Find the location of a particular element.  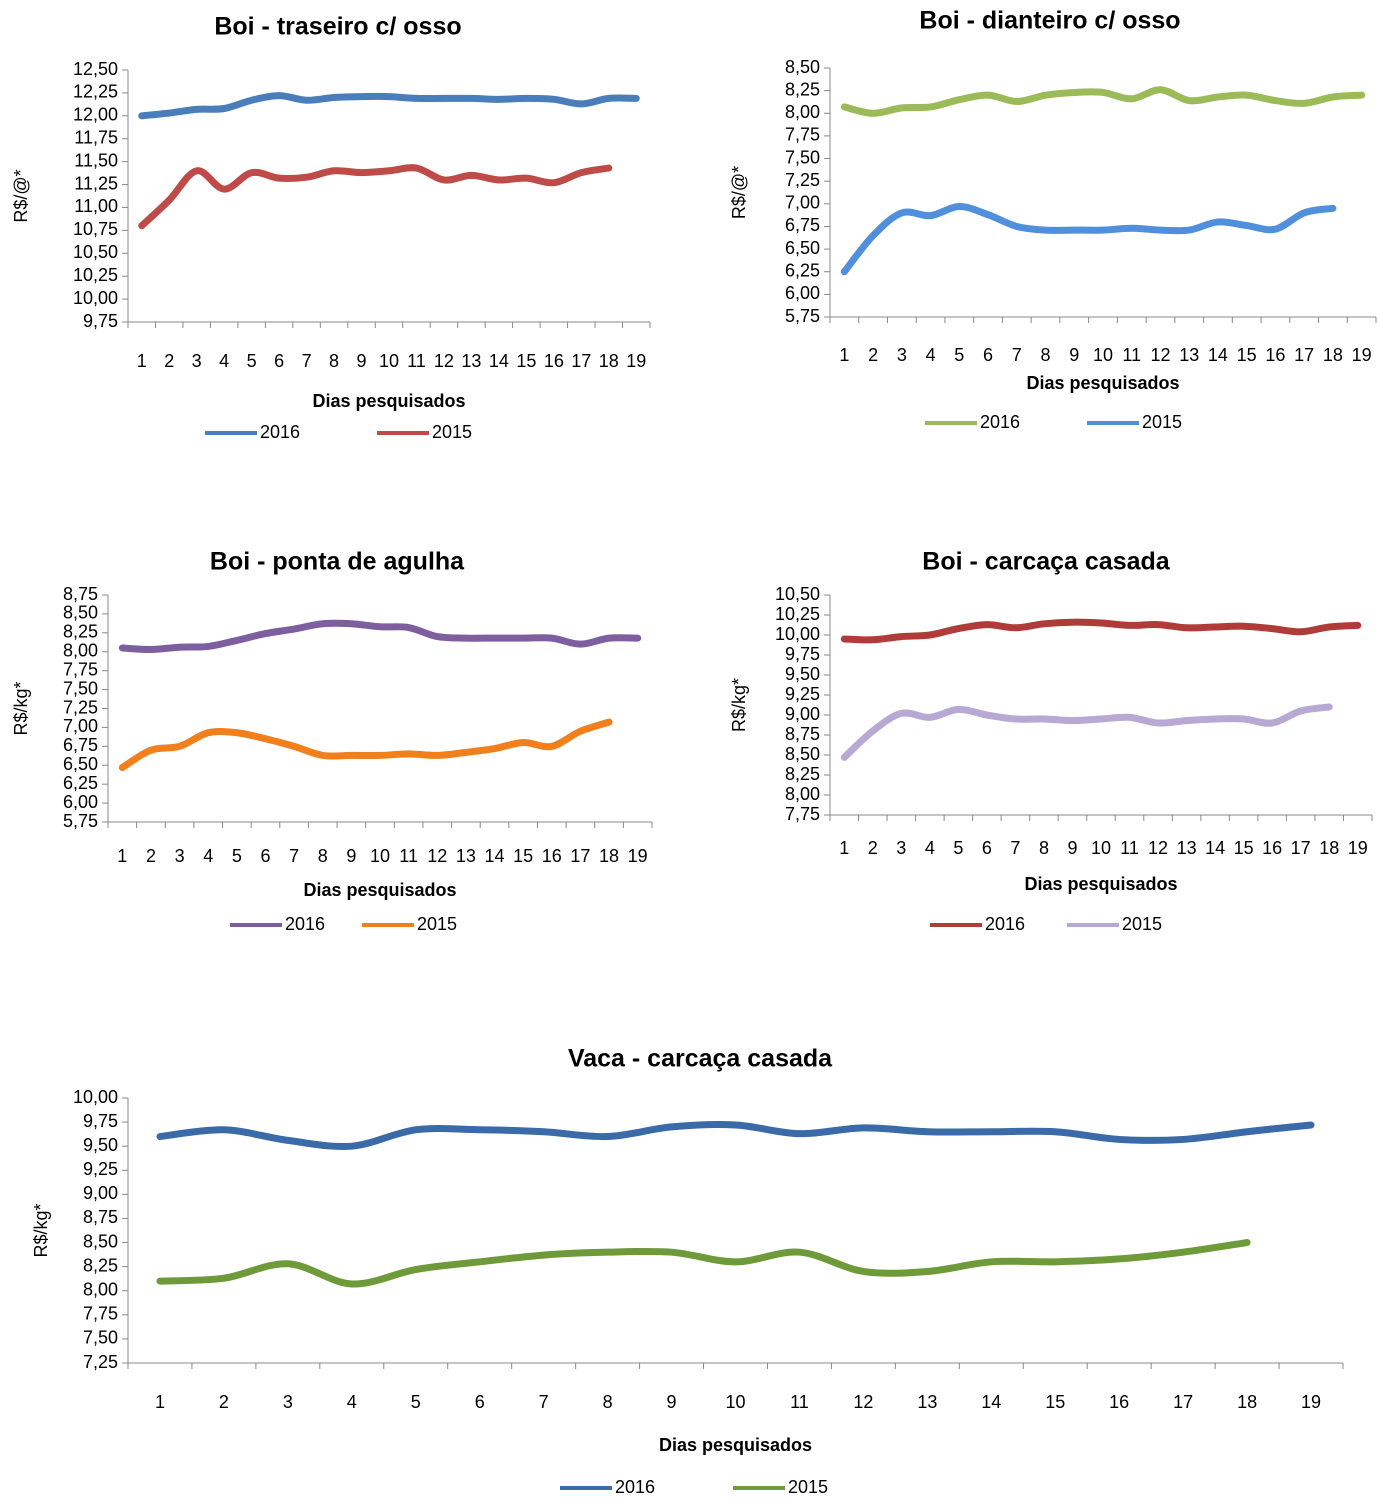

y-tick-label: 6,00 is located at coordinates (802, 293).